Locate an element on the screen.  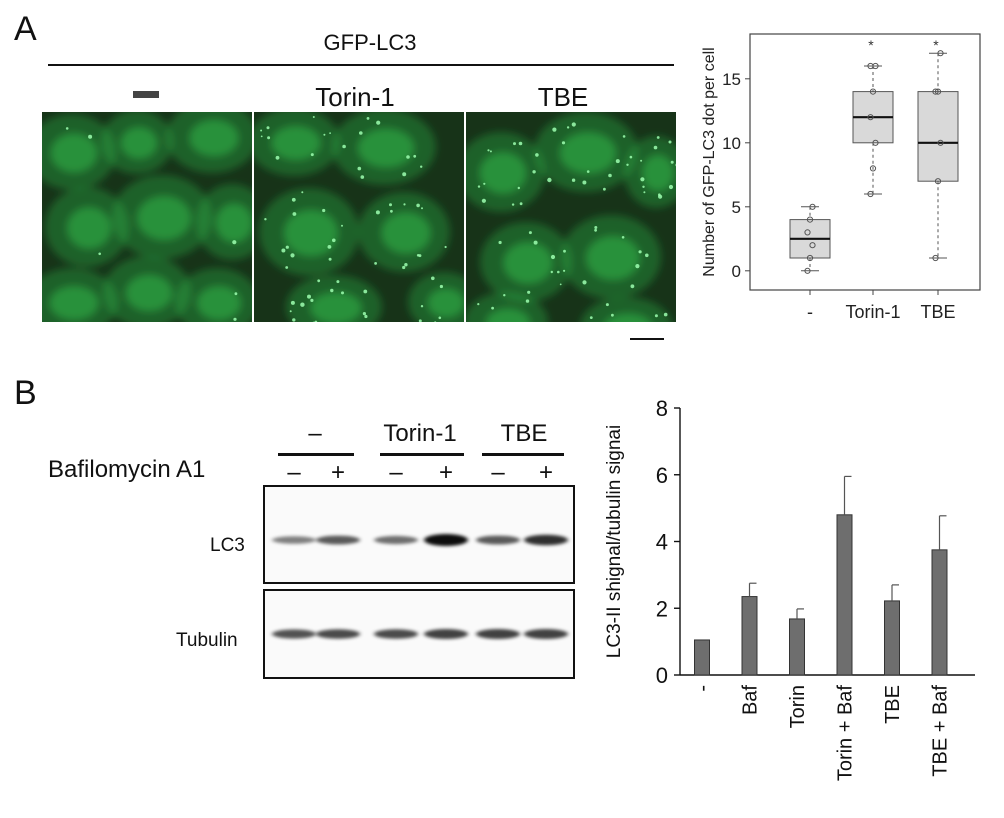
x-tick-label-3: Torin + Baf is located at coordinates (846, 733).